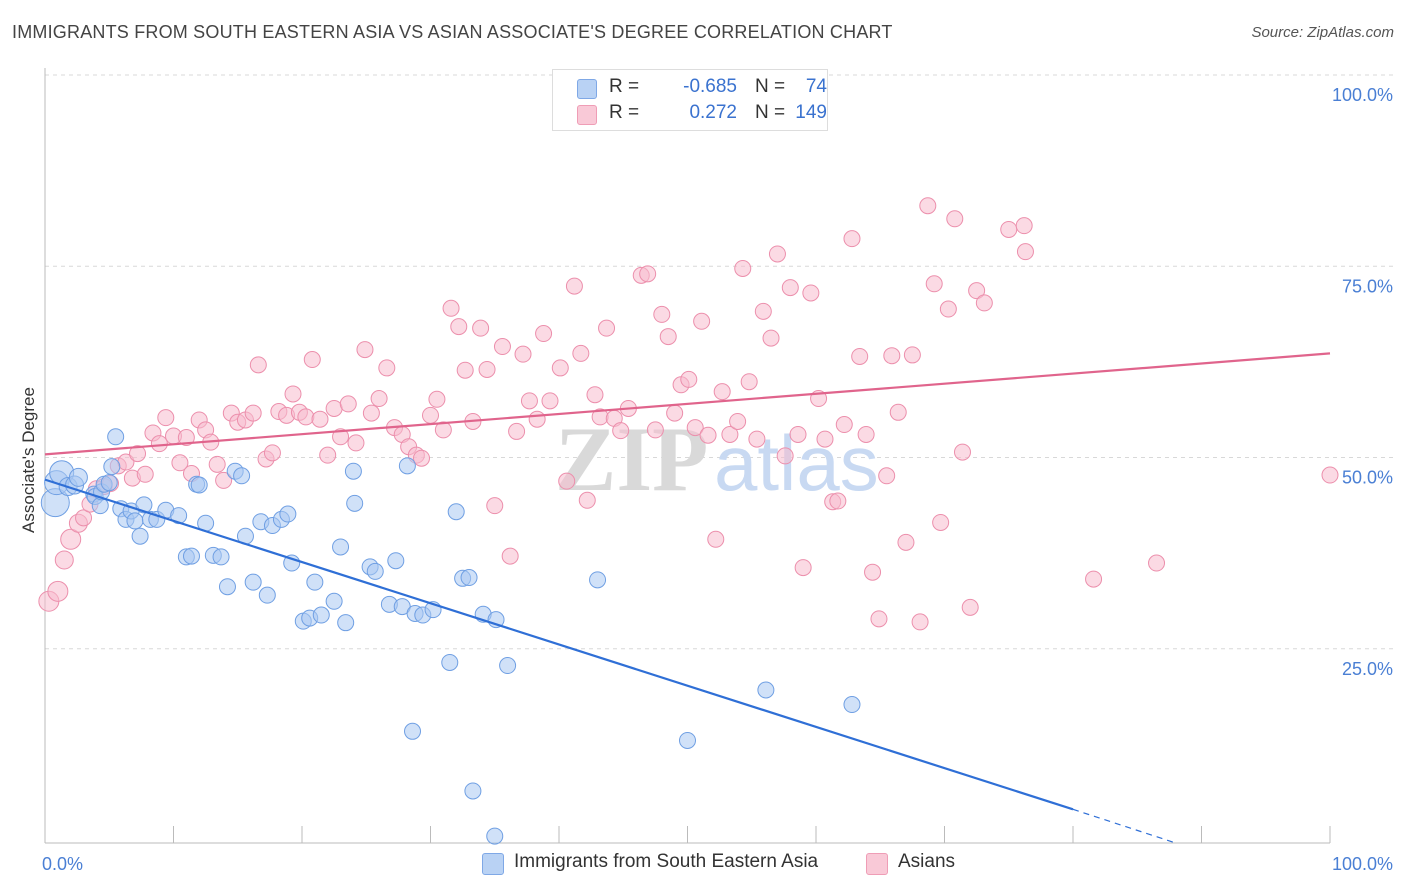 This screenshot has height=892, width=1406. Describe the element at coordinates (710, 86) in the screenshot. I see `legend-r-value-sea: -0.685` at that location.